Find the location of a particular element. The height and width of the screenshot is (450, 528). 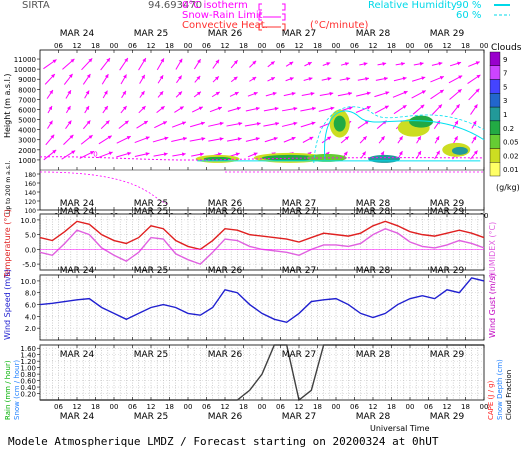

day-label: MAR 24 is located at coordinates (77, 204).